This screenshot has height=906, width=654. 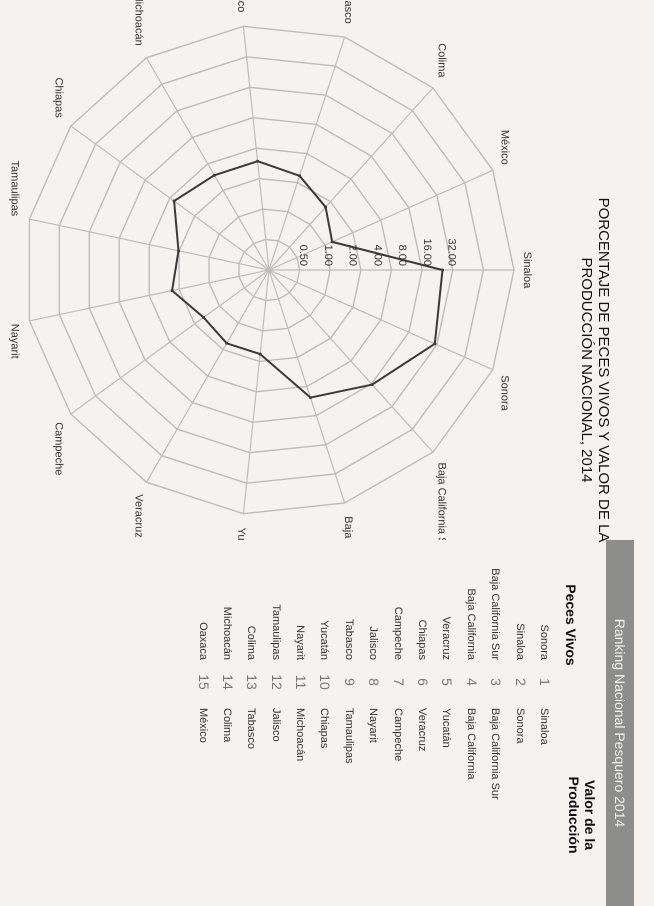 What do you see at coordinates (249, 723) in the screenshot?
I see `table-row: Colima 13 Tabasco` at bounding box center [249, 723].